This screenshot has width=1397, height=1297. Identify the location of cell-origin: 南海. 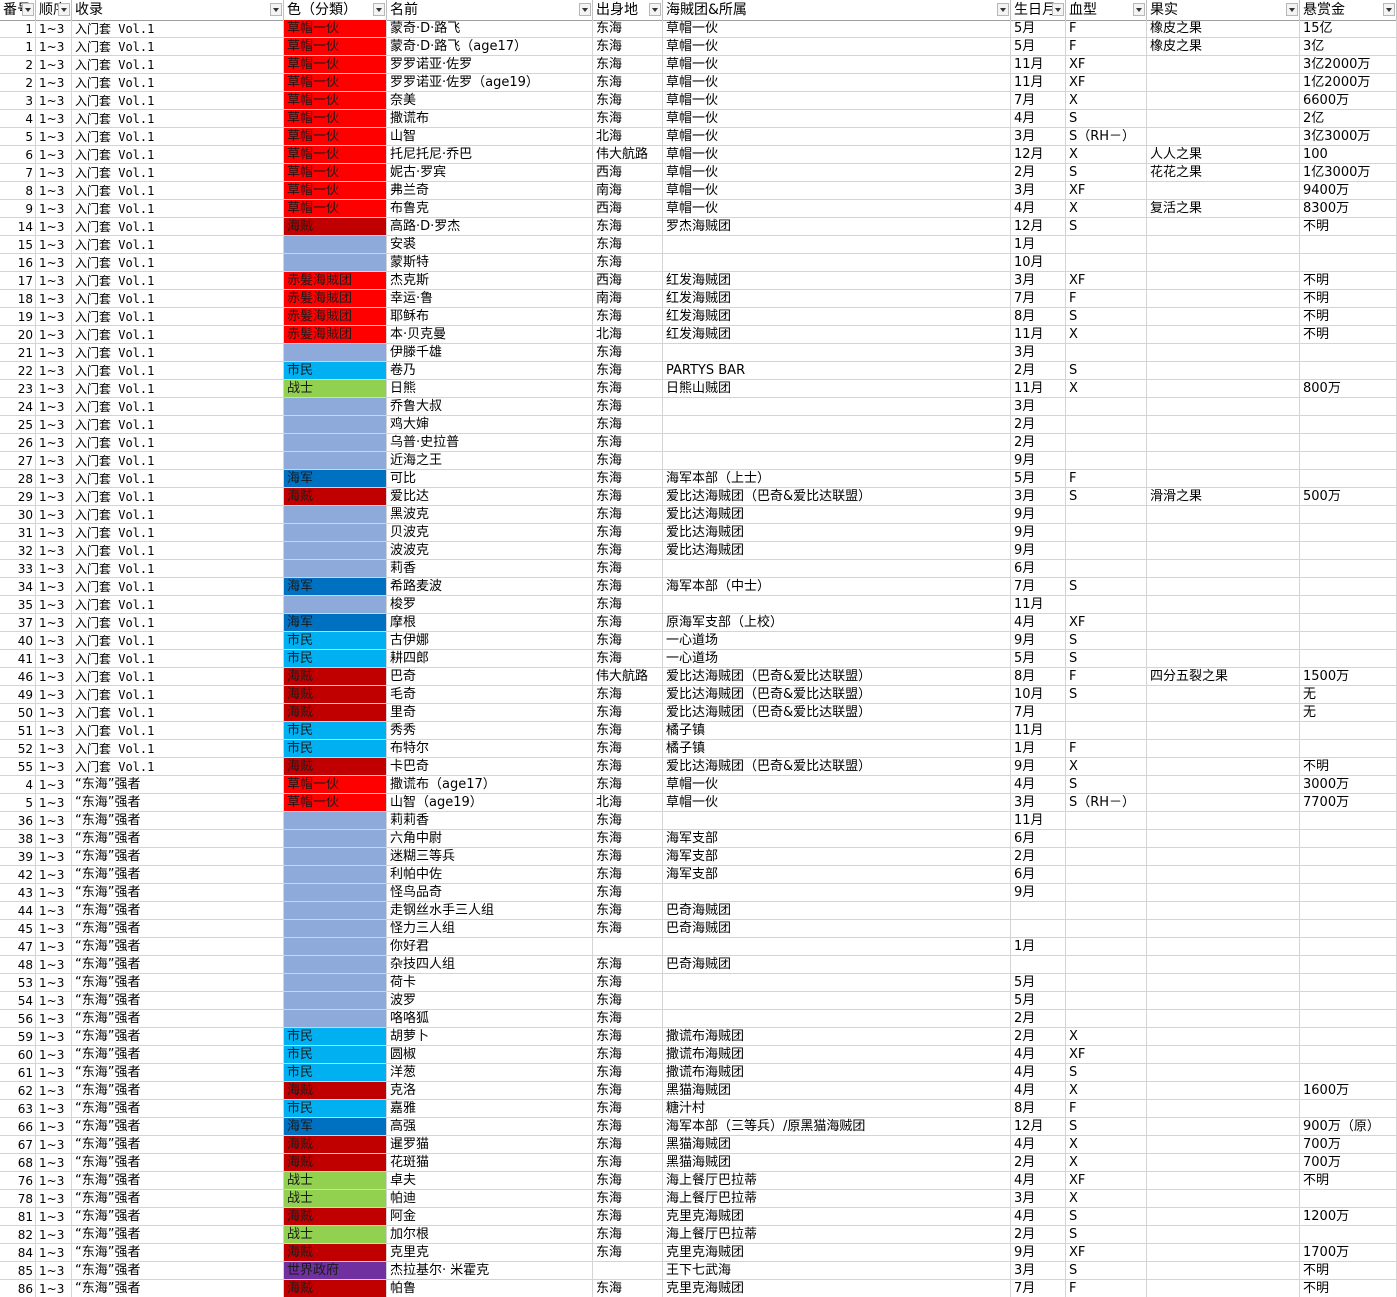
(628, 299).